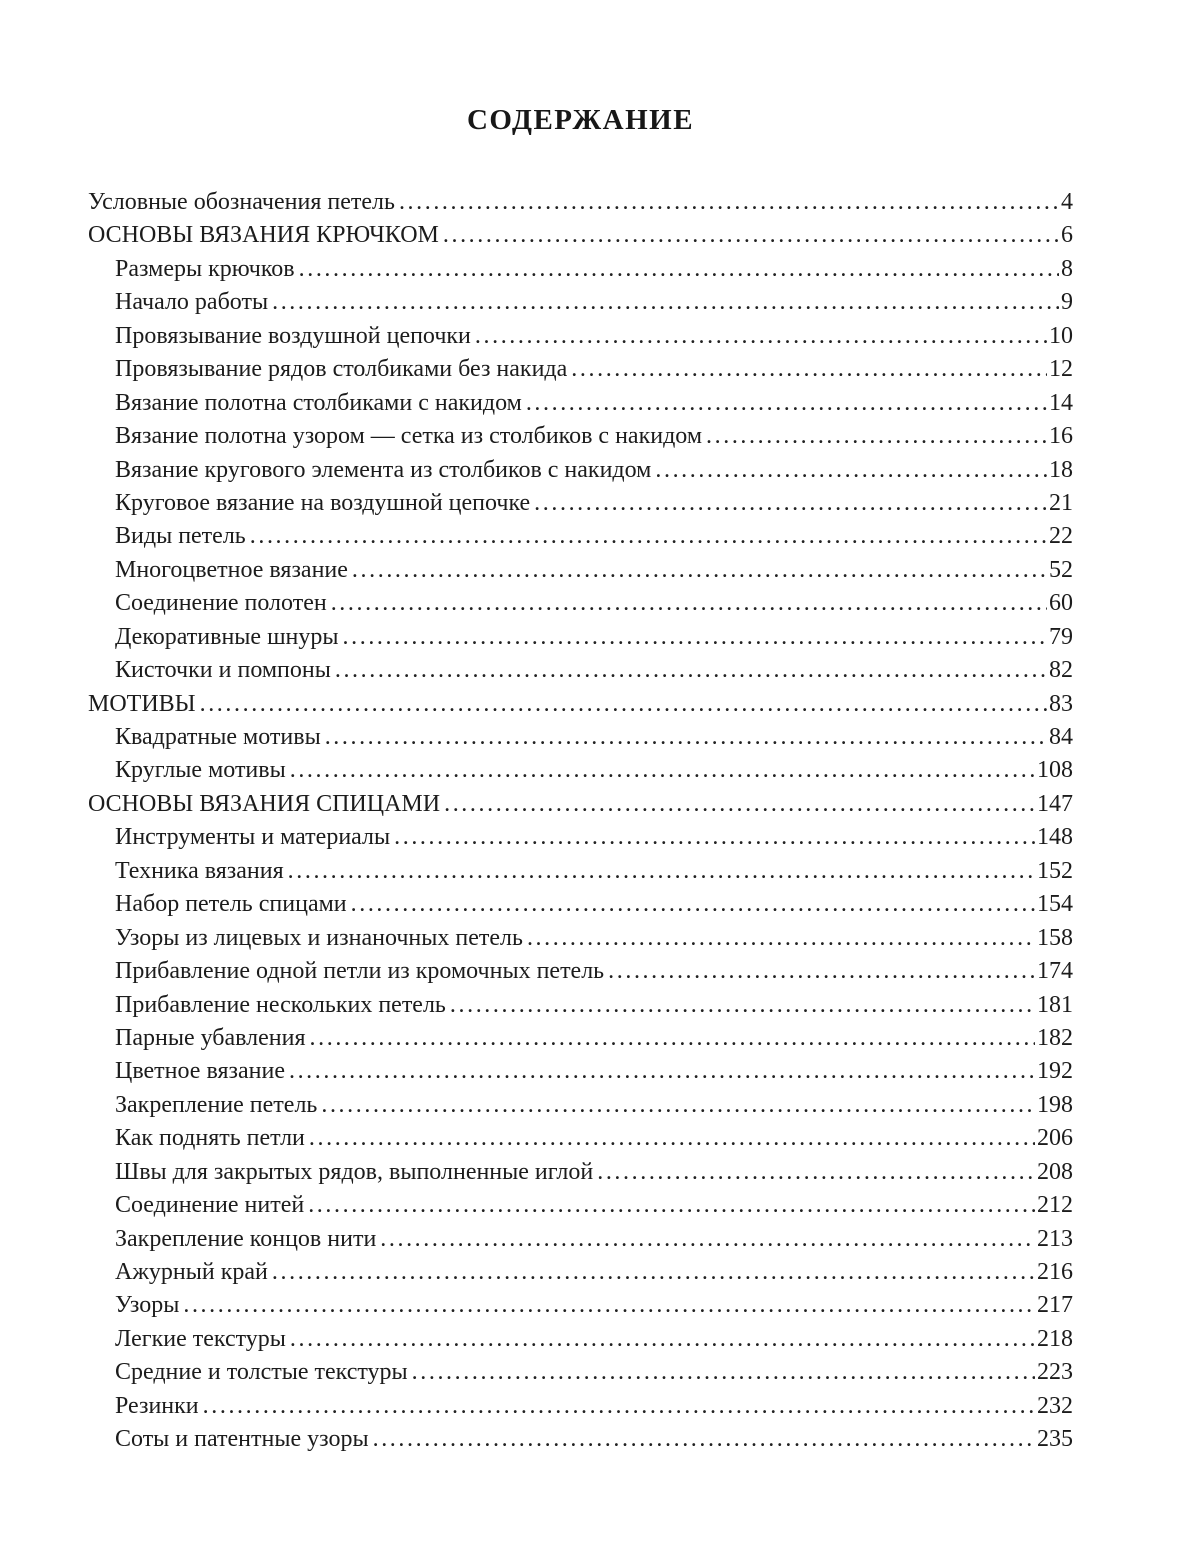 This screenshot has width=1193, height=1565. Describe the element at coordinates (1061, 369) in the screenshot. I see `toc-page-number: 12` at that location.